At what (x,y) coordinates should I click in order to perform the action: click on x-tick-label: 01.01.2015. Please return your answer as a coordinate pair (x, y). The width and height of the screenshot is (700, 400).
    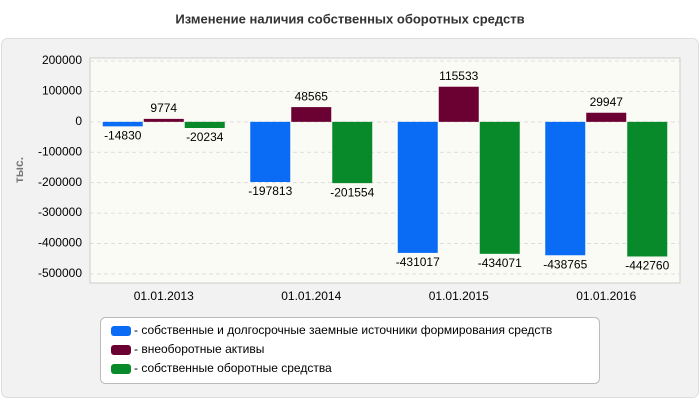
    Looking at the image, I should click on (459, 296).